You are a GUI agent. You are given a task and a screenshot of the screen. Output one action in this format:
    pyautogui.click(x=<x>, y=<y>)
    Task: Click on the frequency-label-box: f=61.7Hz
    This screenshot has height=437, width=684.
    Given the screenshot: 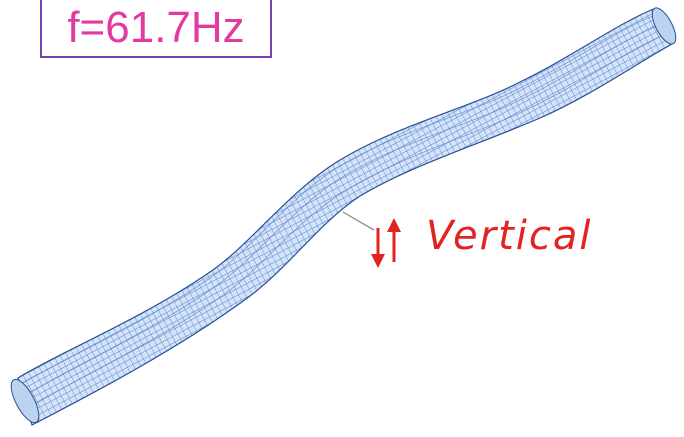 What is the action you would take?
    pyautogui.click(x=156, y=29)
    